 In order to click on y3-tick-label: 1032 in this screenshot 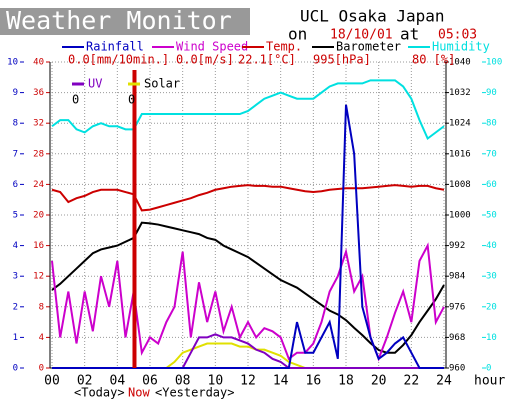, I will do `click(460, 93)`.